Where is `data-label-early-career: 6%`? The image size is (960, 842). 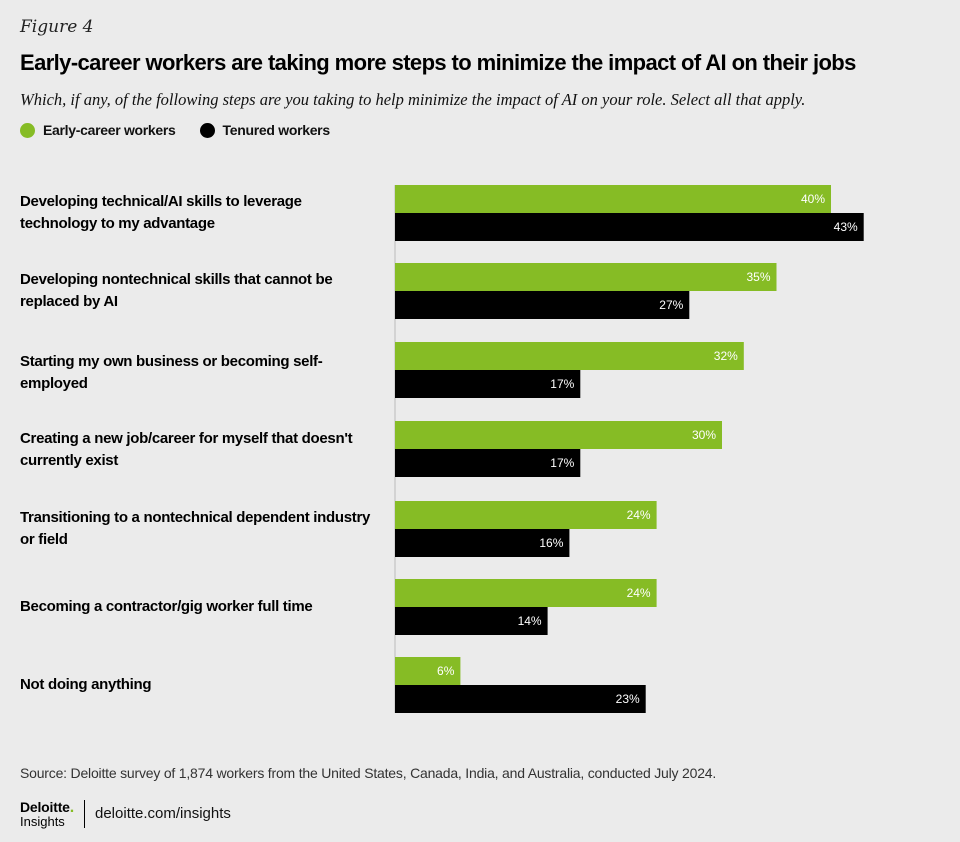 data-label-early-career: 6% is located at coordinates (446, 671).